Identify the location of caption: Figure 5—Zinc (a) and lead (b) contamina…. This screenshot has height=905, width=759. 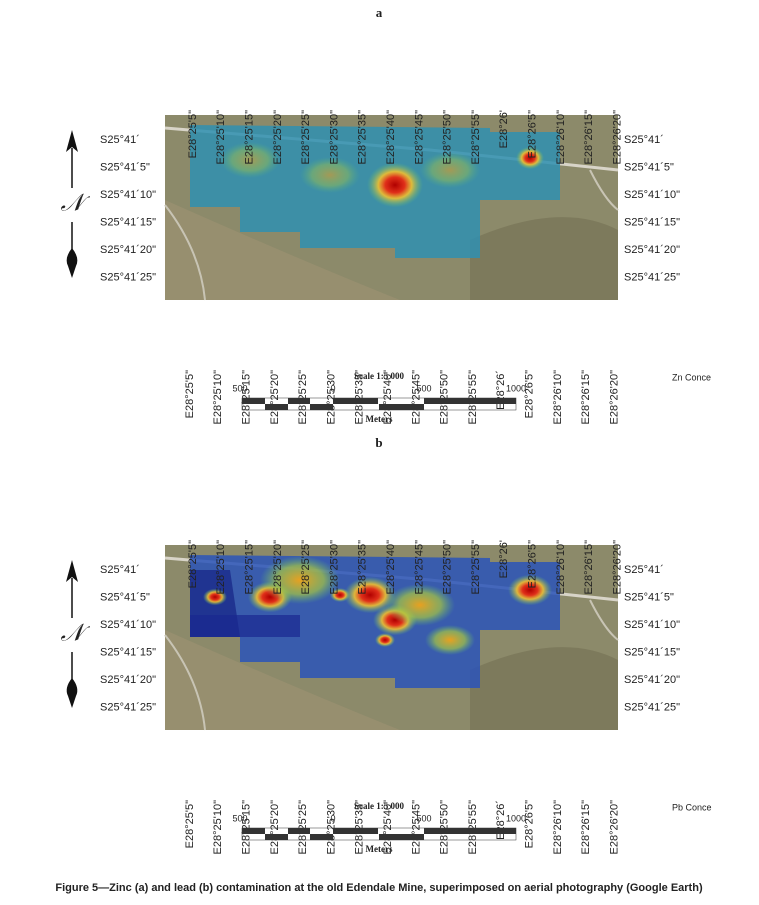
(379, 888).